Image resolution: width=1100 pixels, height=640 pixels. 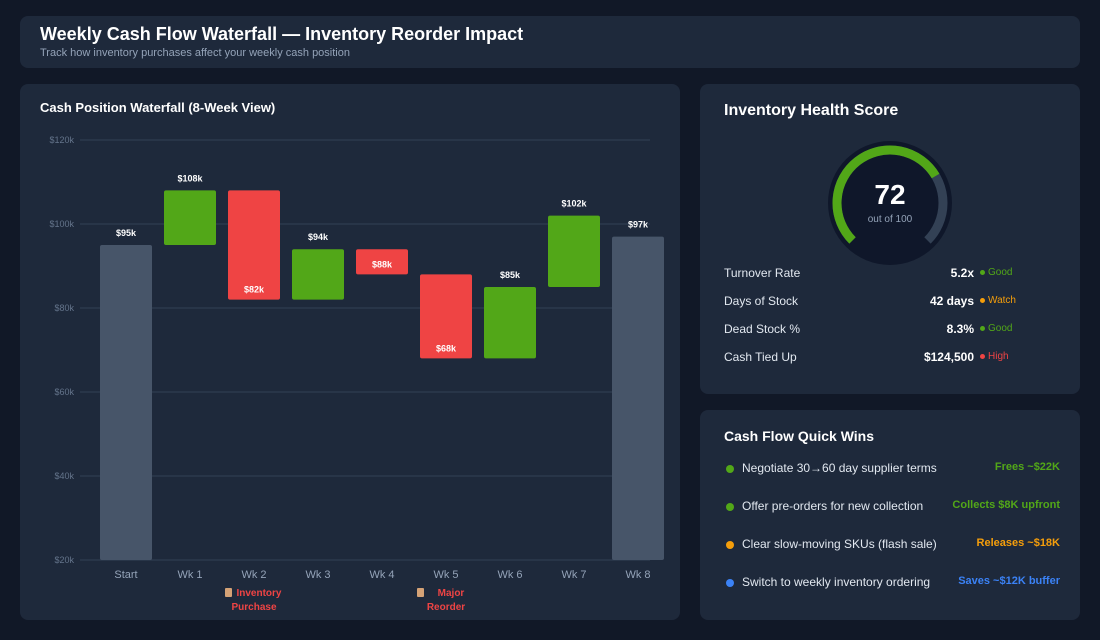 What do you see at coordinates (189, 575) in the screenshot?
I see `x-tick-label: Wk 1` at bounding box center [189, 575].